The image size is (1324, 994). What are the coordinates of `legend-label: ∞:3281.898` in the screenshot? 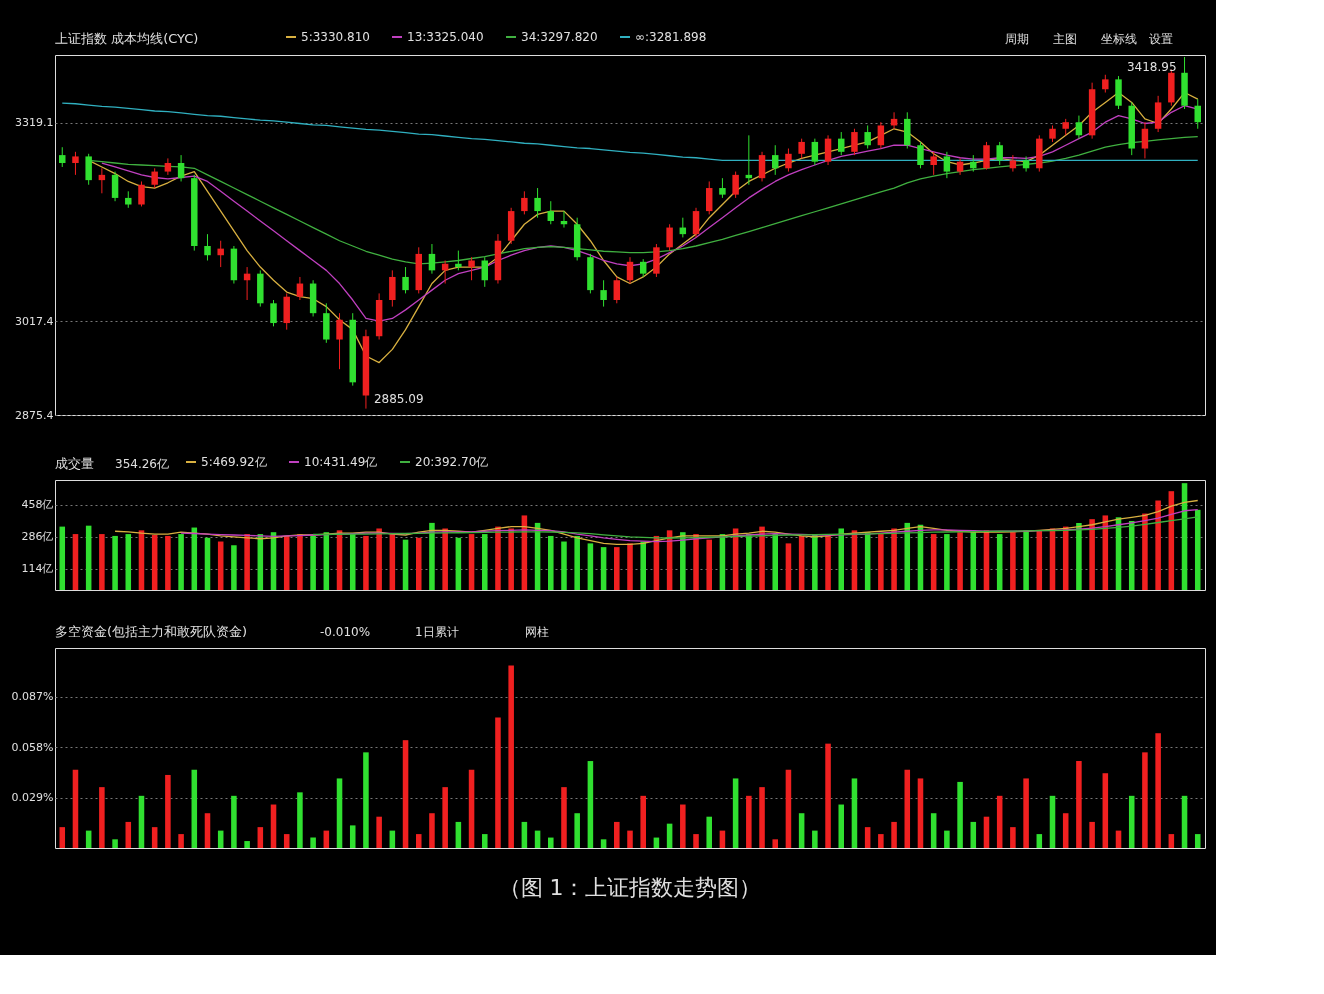 It's located at (671, 37).